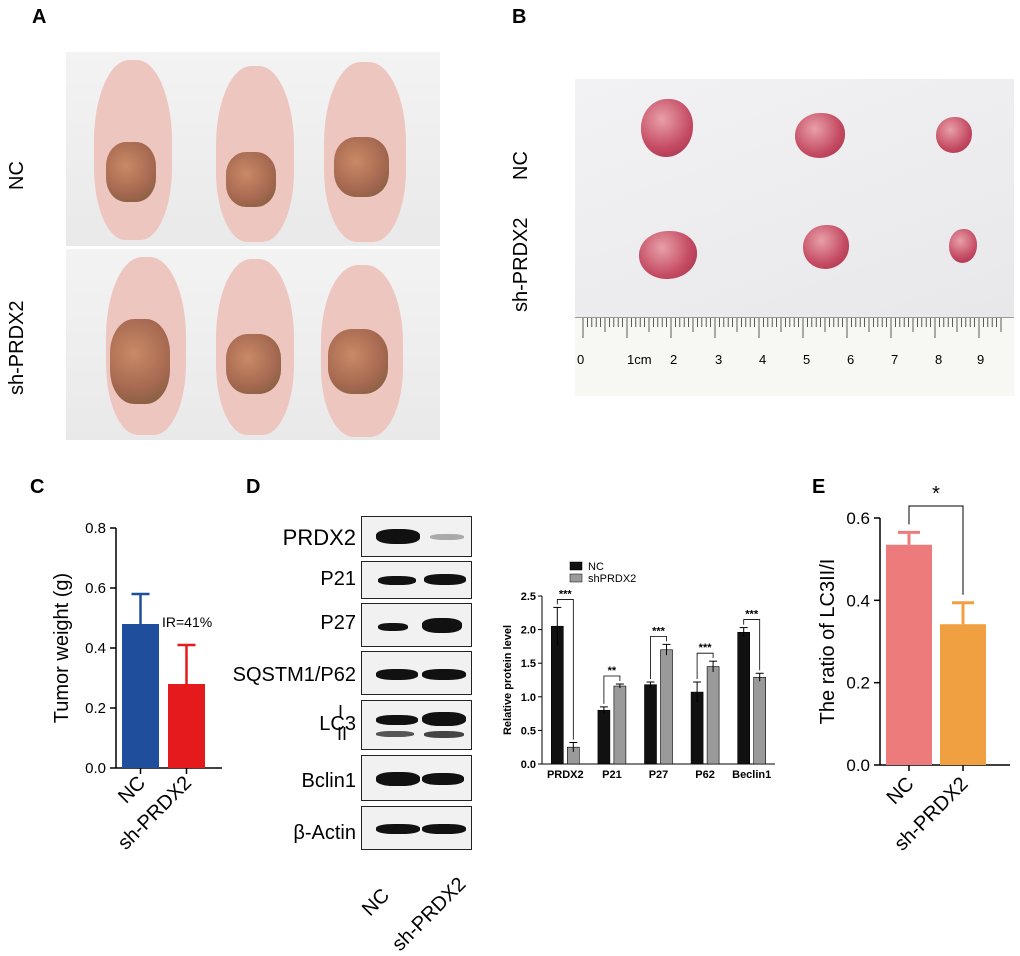 Image resolution: width=1020 pixels, height=956 pixels. Describe the element at coordinates (521, 165) in the screenshot. I see `panel-b-label-nc: NC` at that location.